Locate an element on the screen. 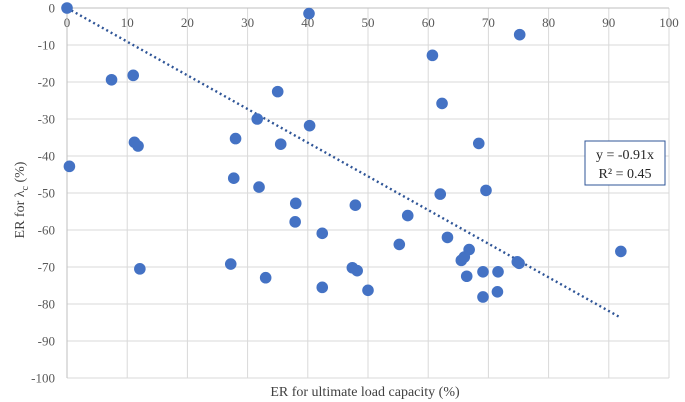 This screenshot has width=685, height=402. x-tick-label: 20 is located at coordinates (187, 22).